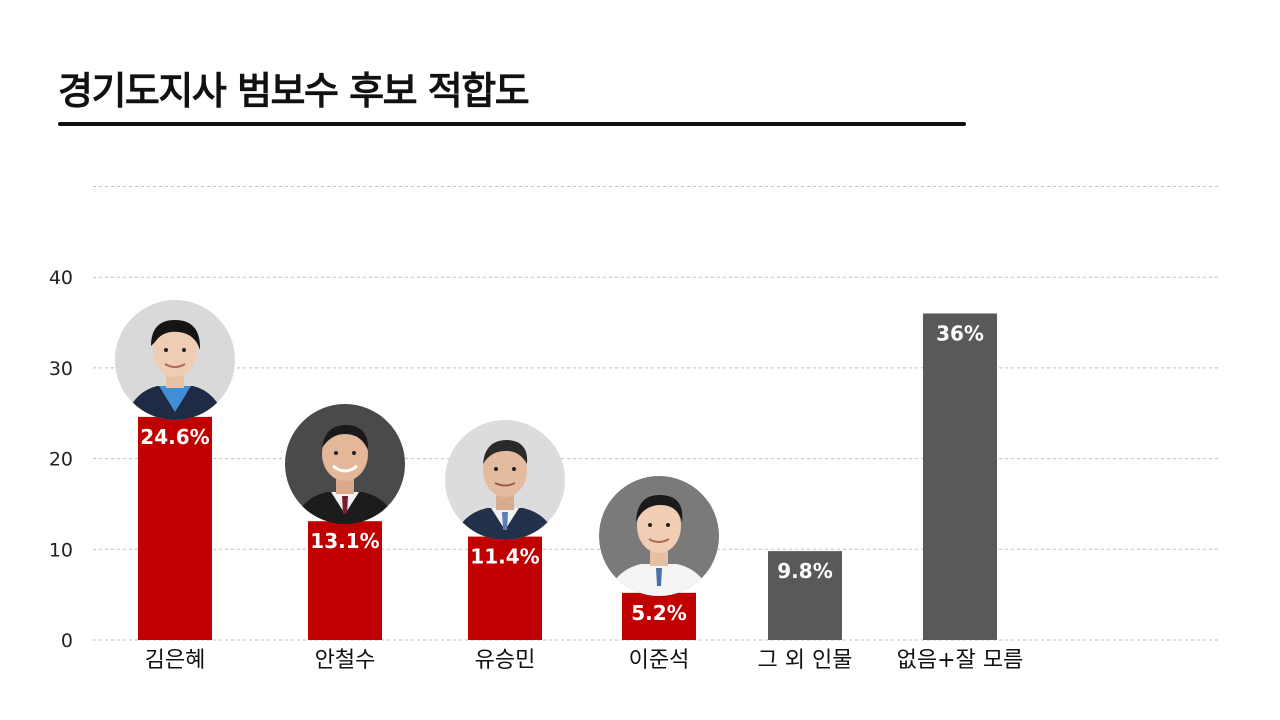 This screenshot has height=720, width=1280. I want to click on person-photo-kim, so click(175, 359).